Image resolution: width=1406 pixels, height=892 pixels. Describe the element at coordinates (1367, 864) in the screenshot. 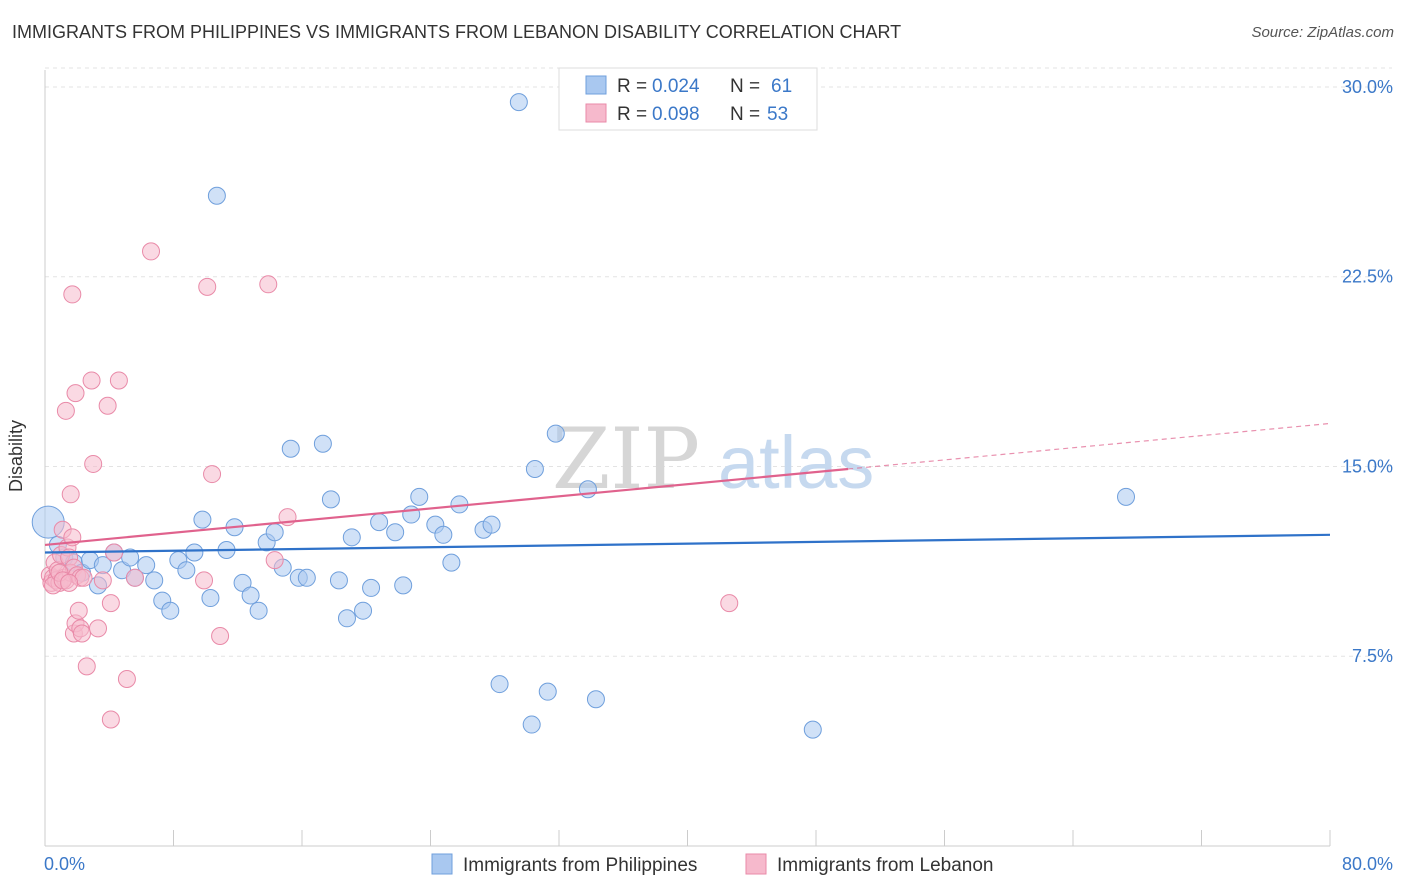

I see `x-tick-label: 80.0%` at that location.